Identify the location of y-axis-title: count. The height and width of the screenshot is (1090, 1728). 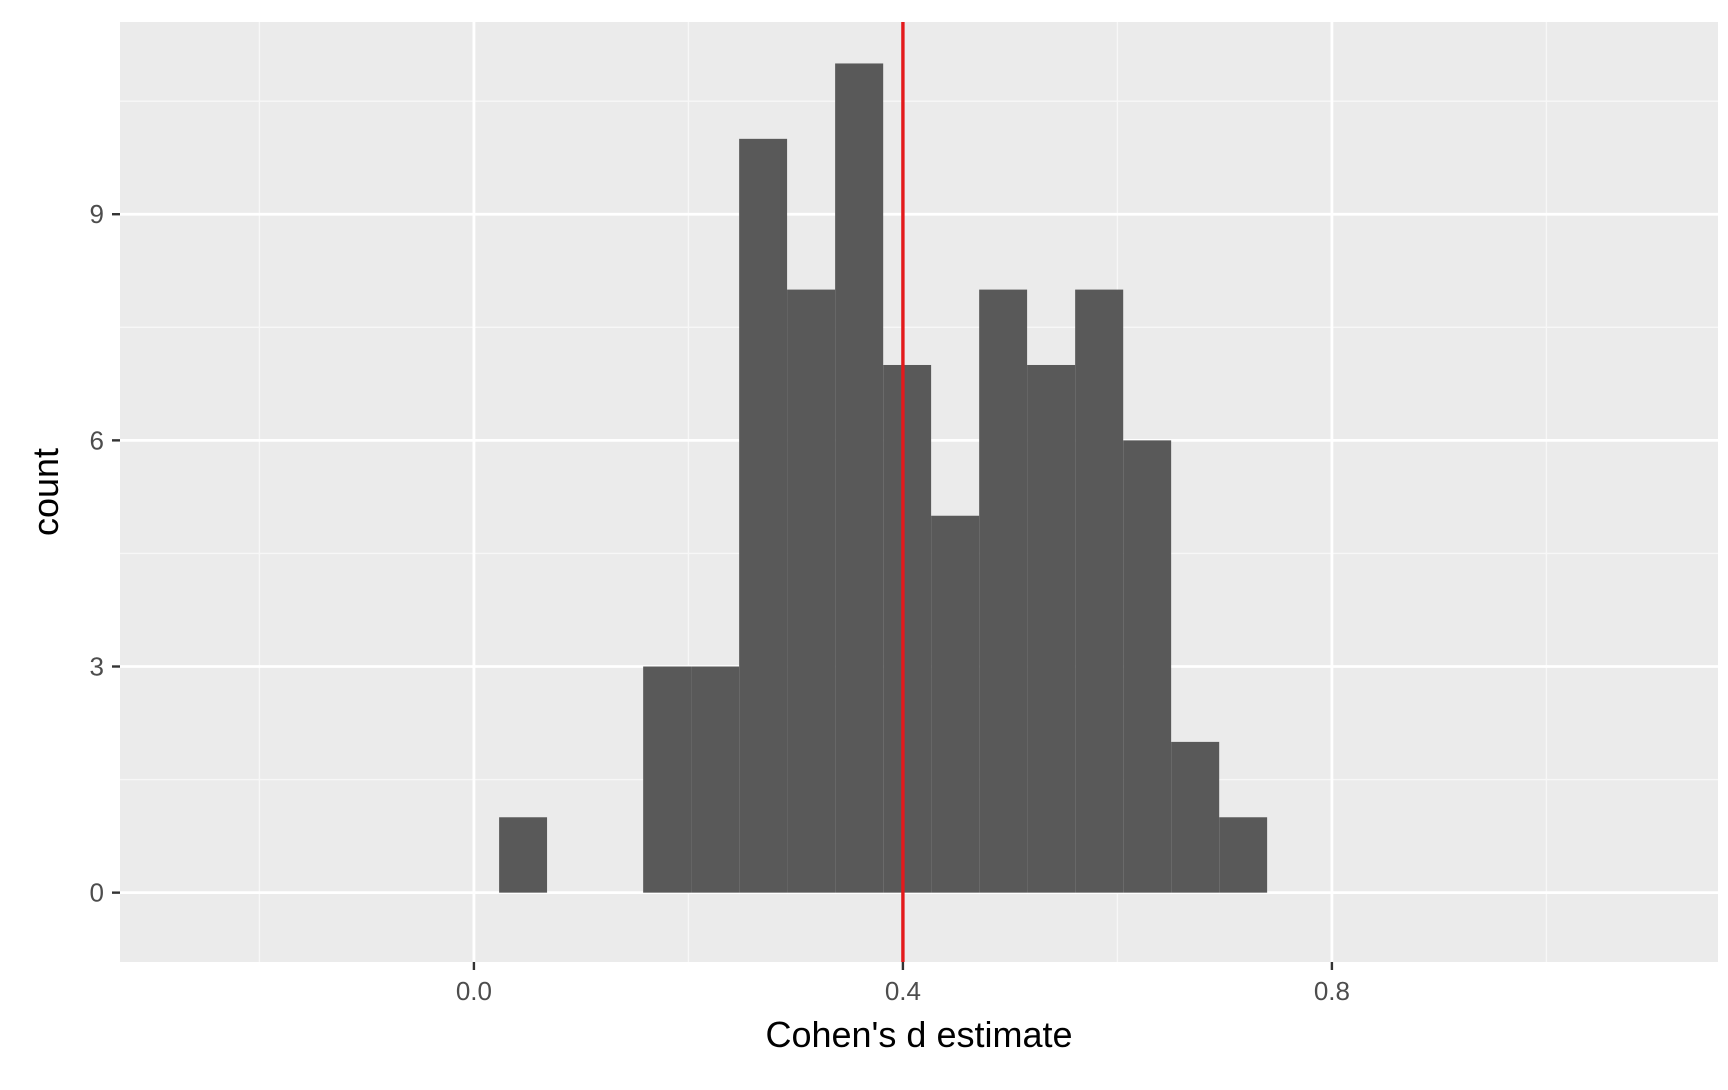
(45, 492).